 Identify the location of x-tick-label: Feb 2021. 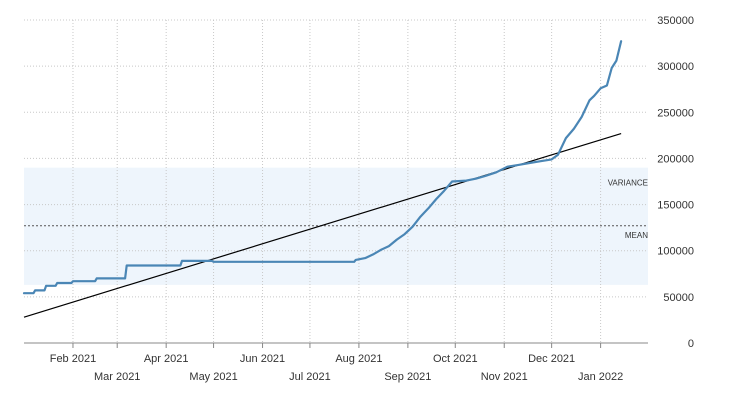
(73, 359).